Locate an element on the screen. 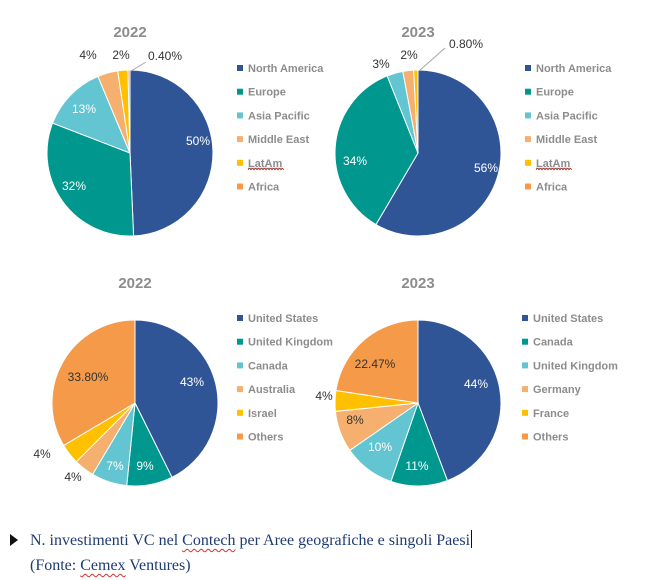 The width and height of the screenshot is (647, 580). legend-label: United States is located at coordinates (283, 319).